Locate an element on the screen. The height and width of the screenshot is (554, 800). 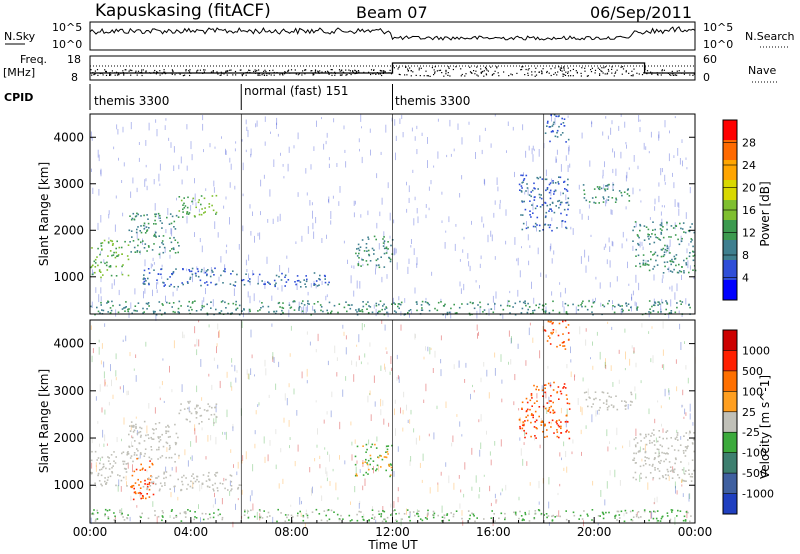
colorbar-swatch is located at coordinates (730, 270).